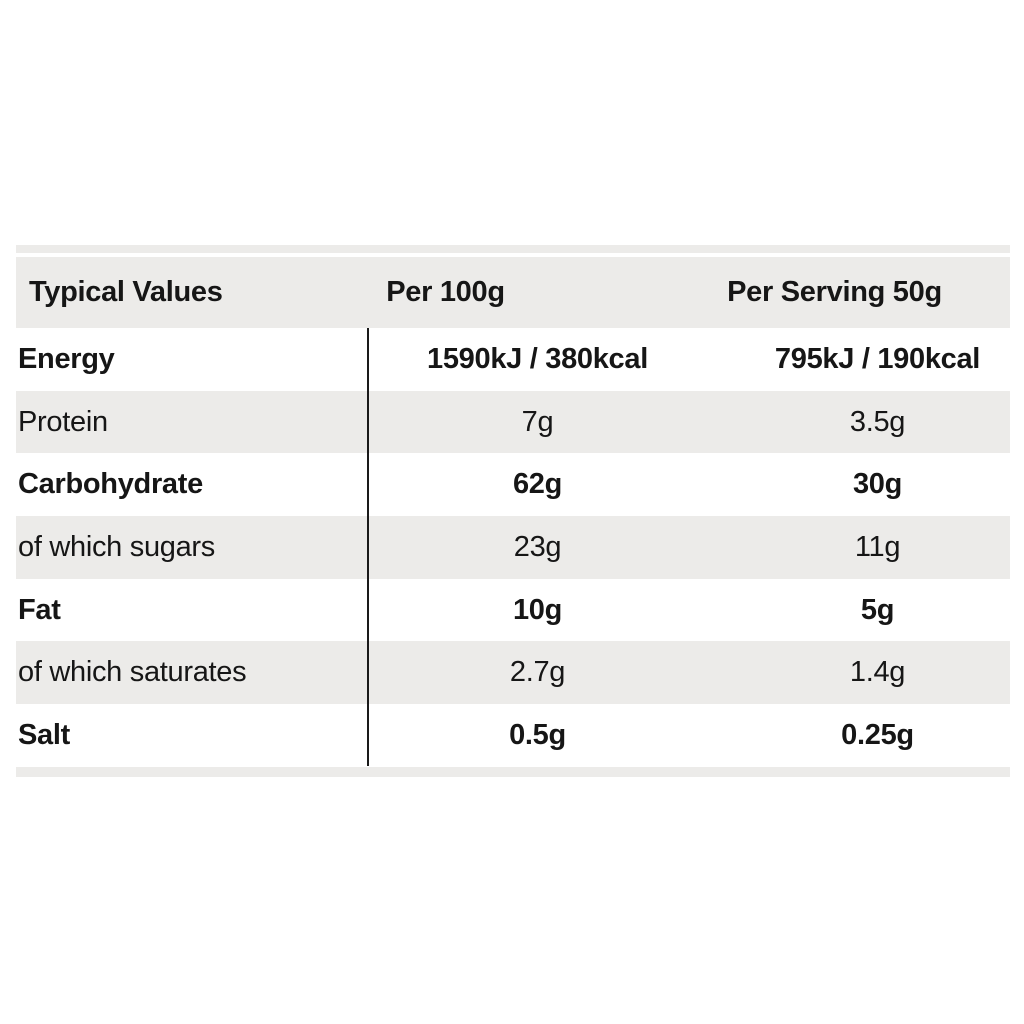  What do you see at coordinates (513, 422) in the screenshot?
I see `table-row-protein: Protein 7g 3.5g` at bounding box center [513, 422].